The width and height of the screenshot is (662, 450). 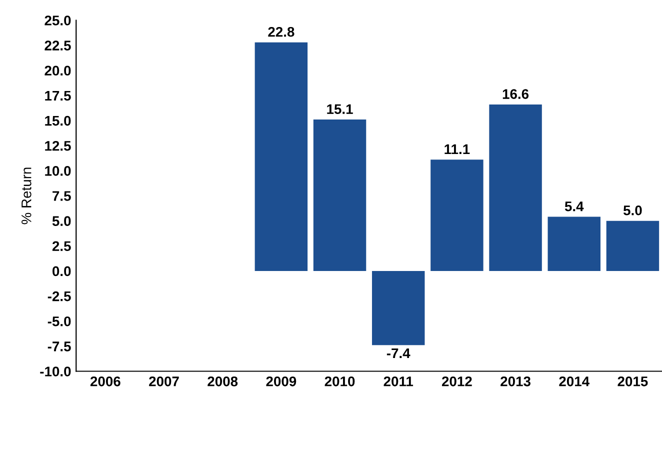 I want to click on y-tick-label: 12.5, so click(x=58, y=145).